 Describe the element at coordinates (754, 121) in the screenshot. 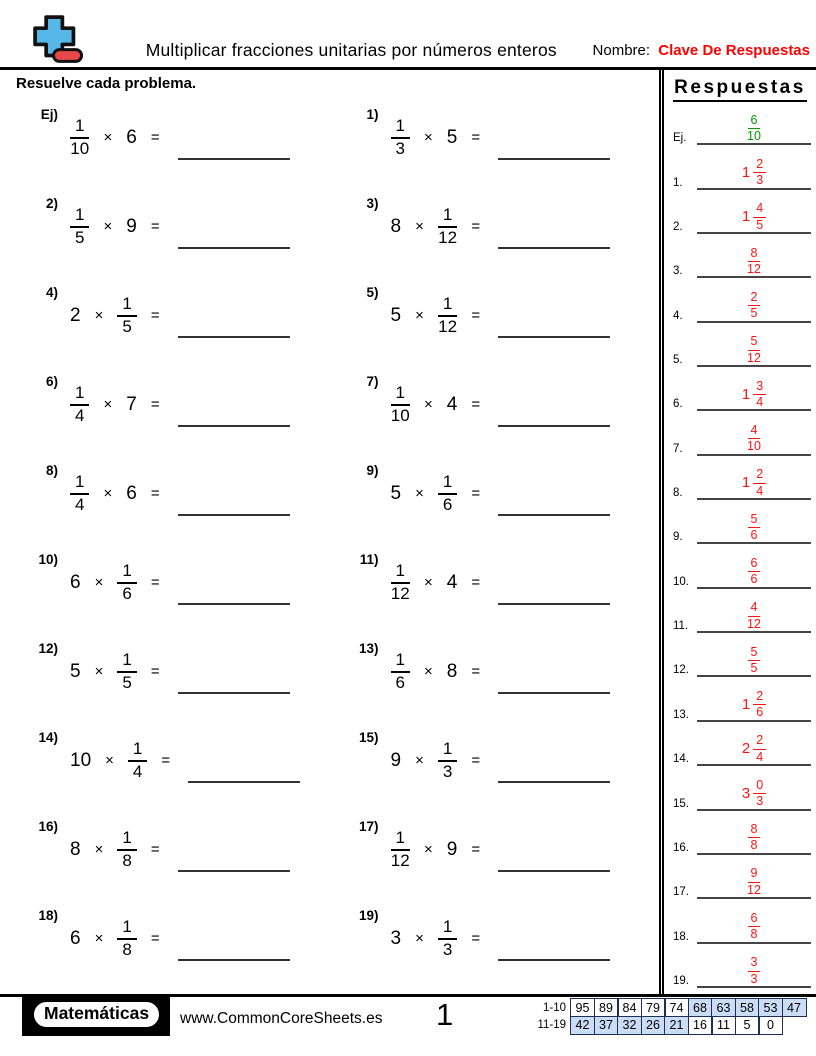

I see `fraction-numerator: 6` at that location.